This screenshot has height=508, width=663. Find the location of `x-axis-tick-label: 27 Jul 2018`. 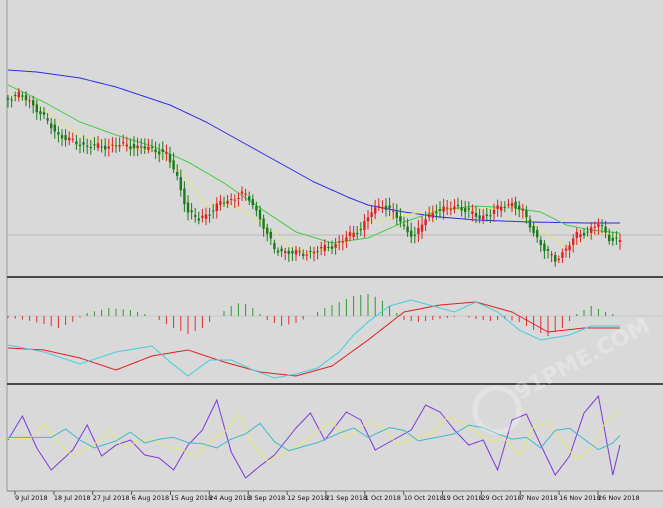

x-axis-tick-label: 27 Jul 2018 is located at coordinates (111, 498).